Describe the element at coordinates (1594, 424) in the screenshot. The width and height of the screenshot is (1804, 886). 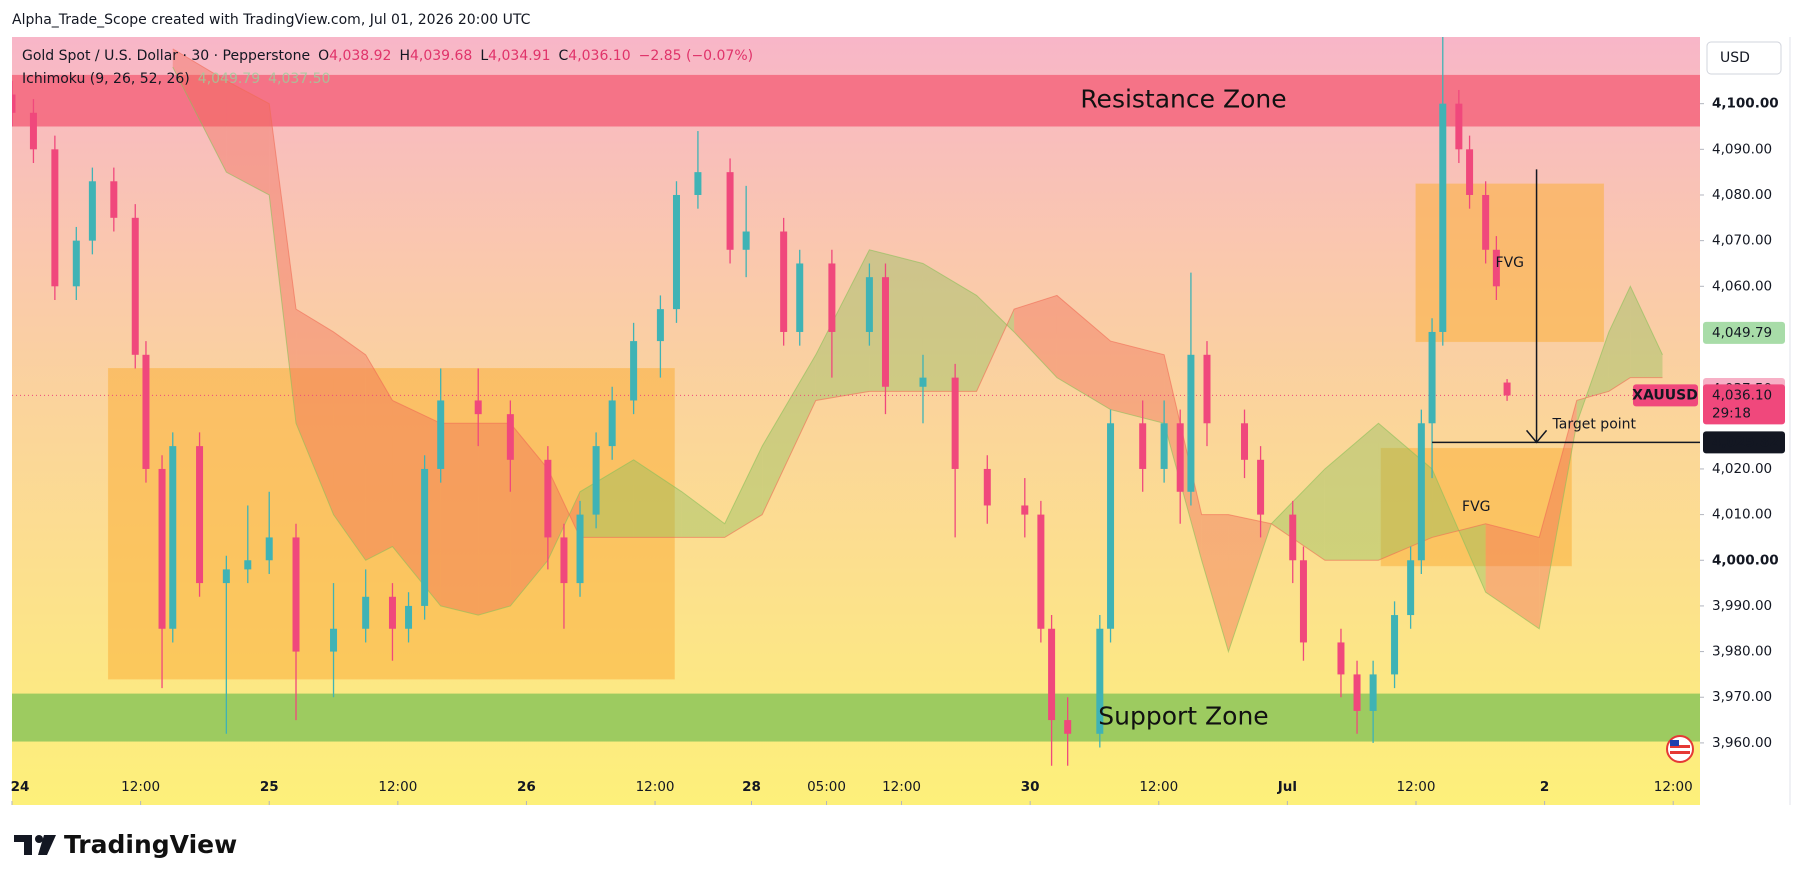
I see `target-label: Target point` at that location.